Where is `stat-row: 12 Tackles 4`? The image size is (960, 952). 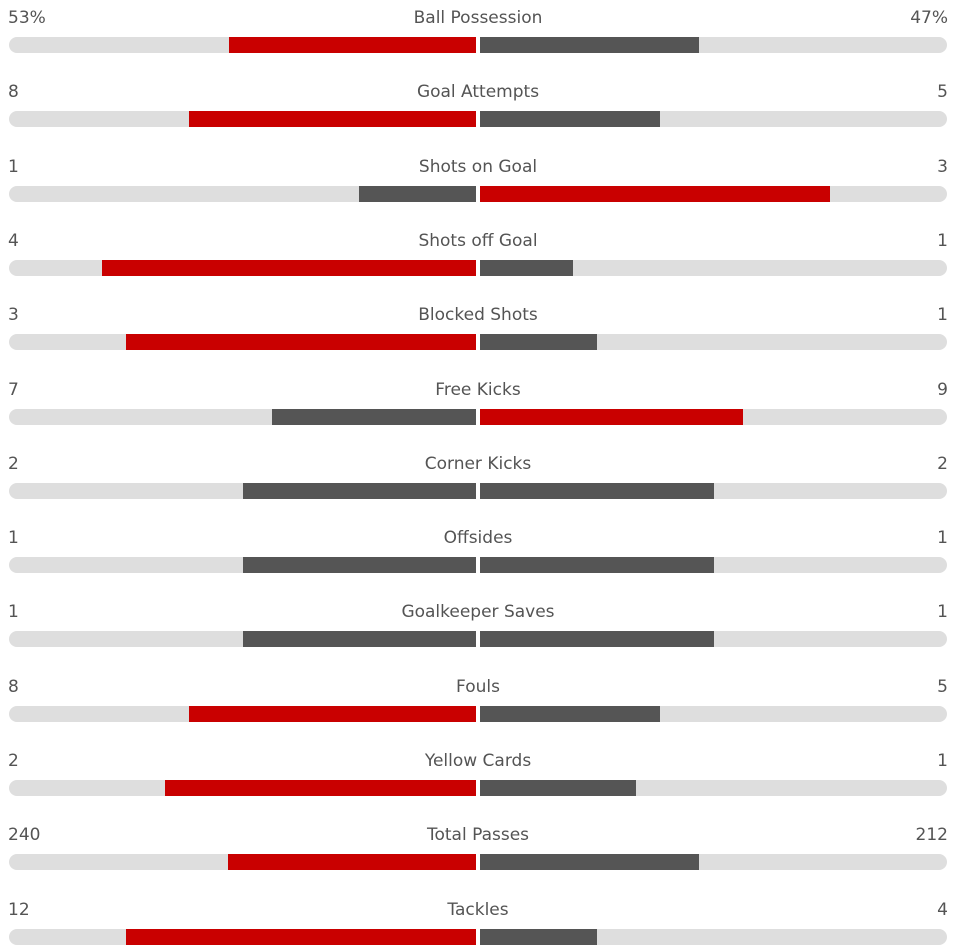 stat-row: 12 Tackles 4 is located at coordinates (480, 922).